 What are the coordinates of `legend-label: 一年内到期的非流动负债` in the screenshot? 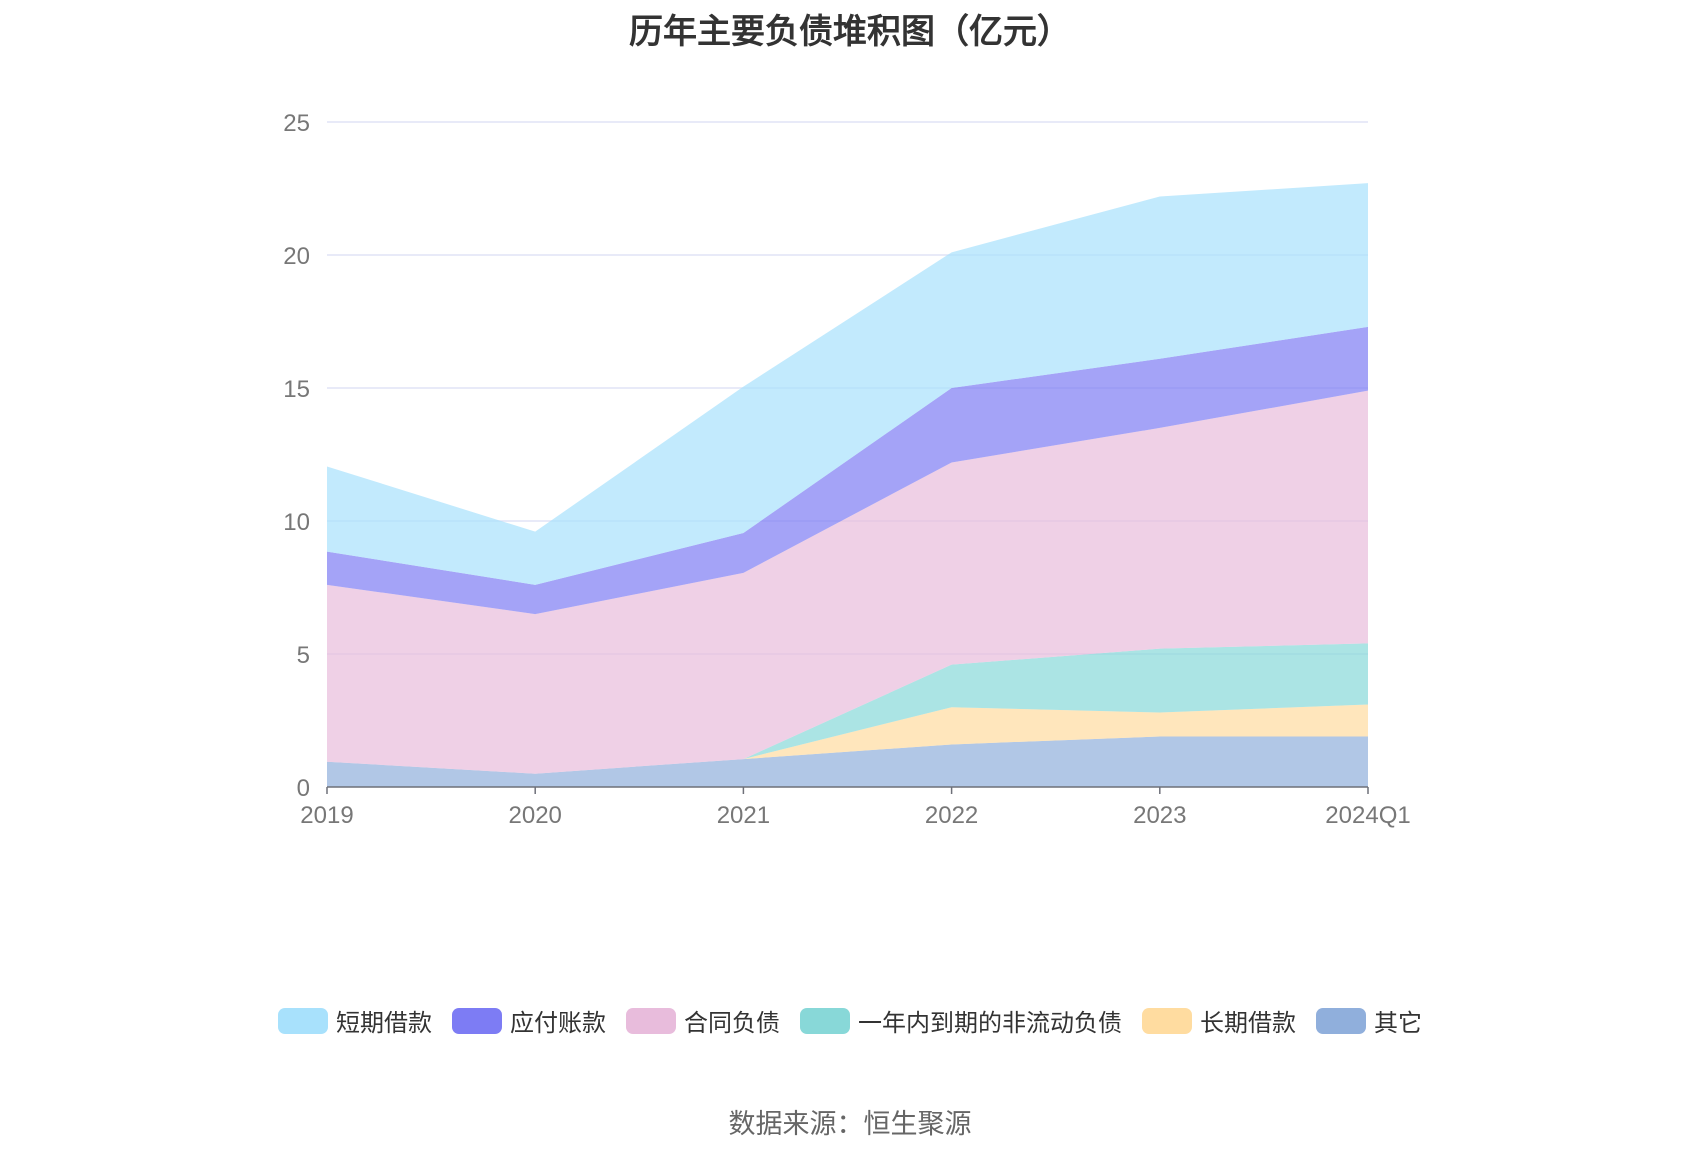 It's located at (990, 1023).